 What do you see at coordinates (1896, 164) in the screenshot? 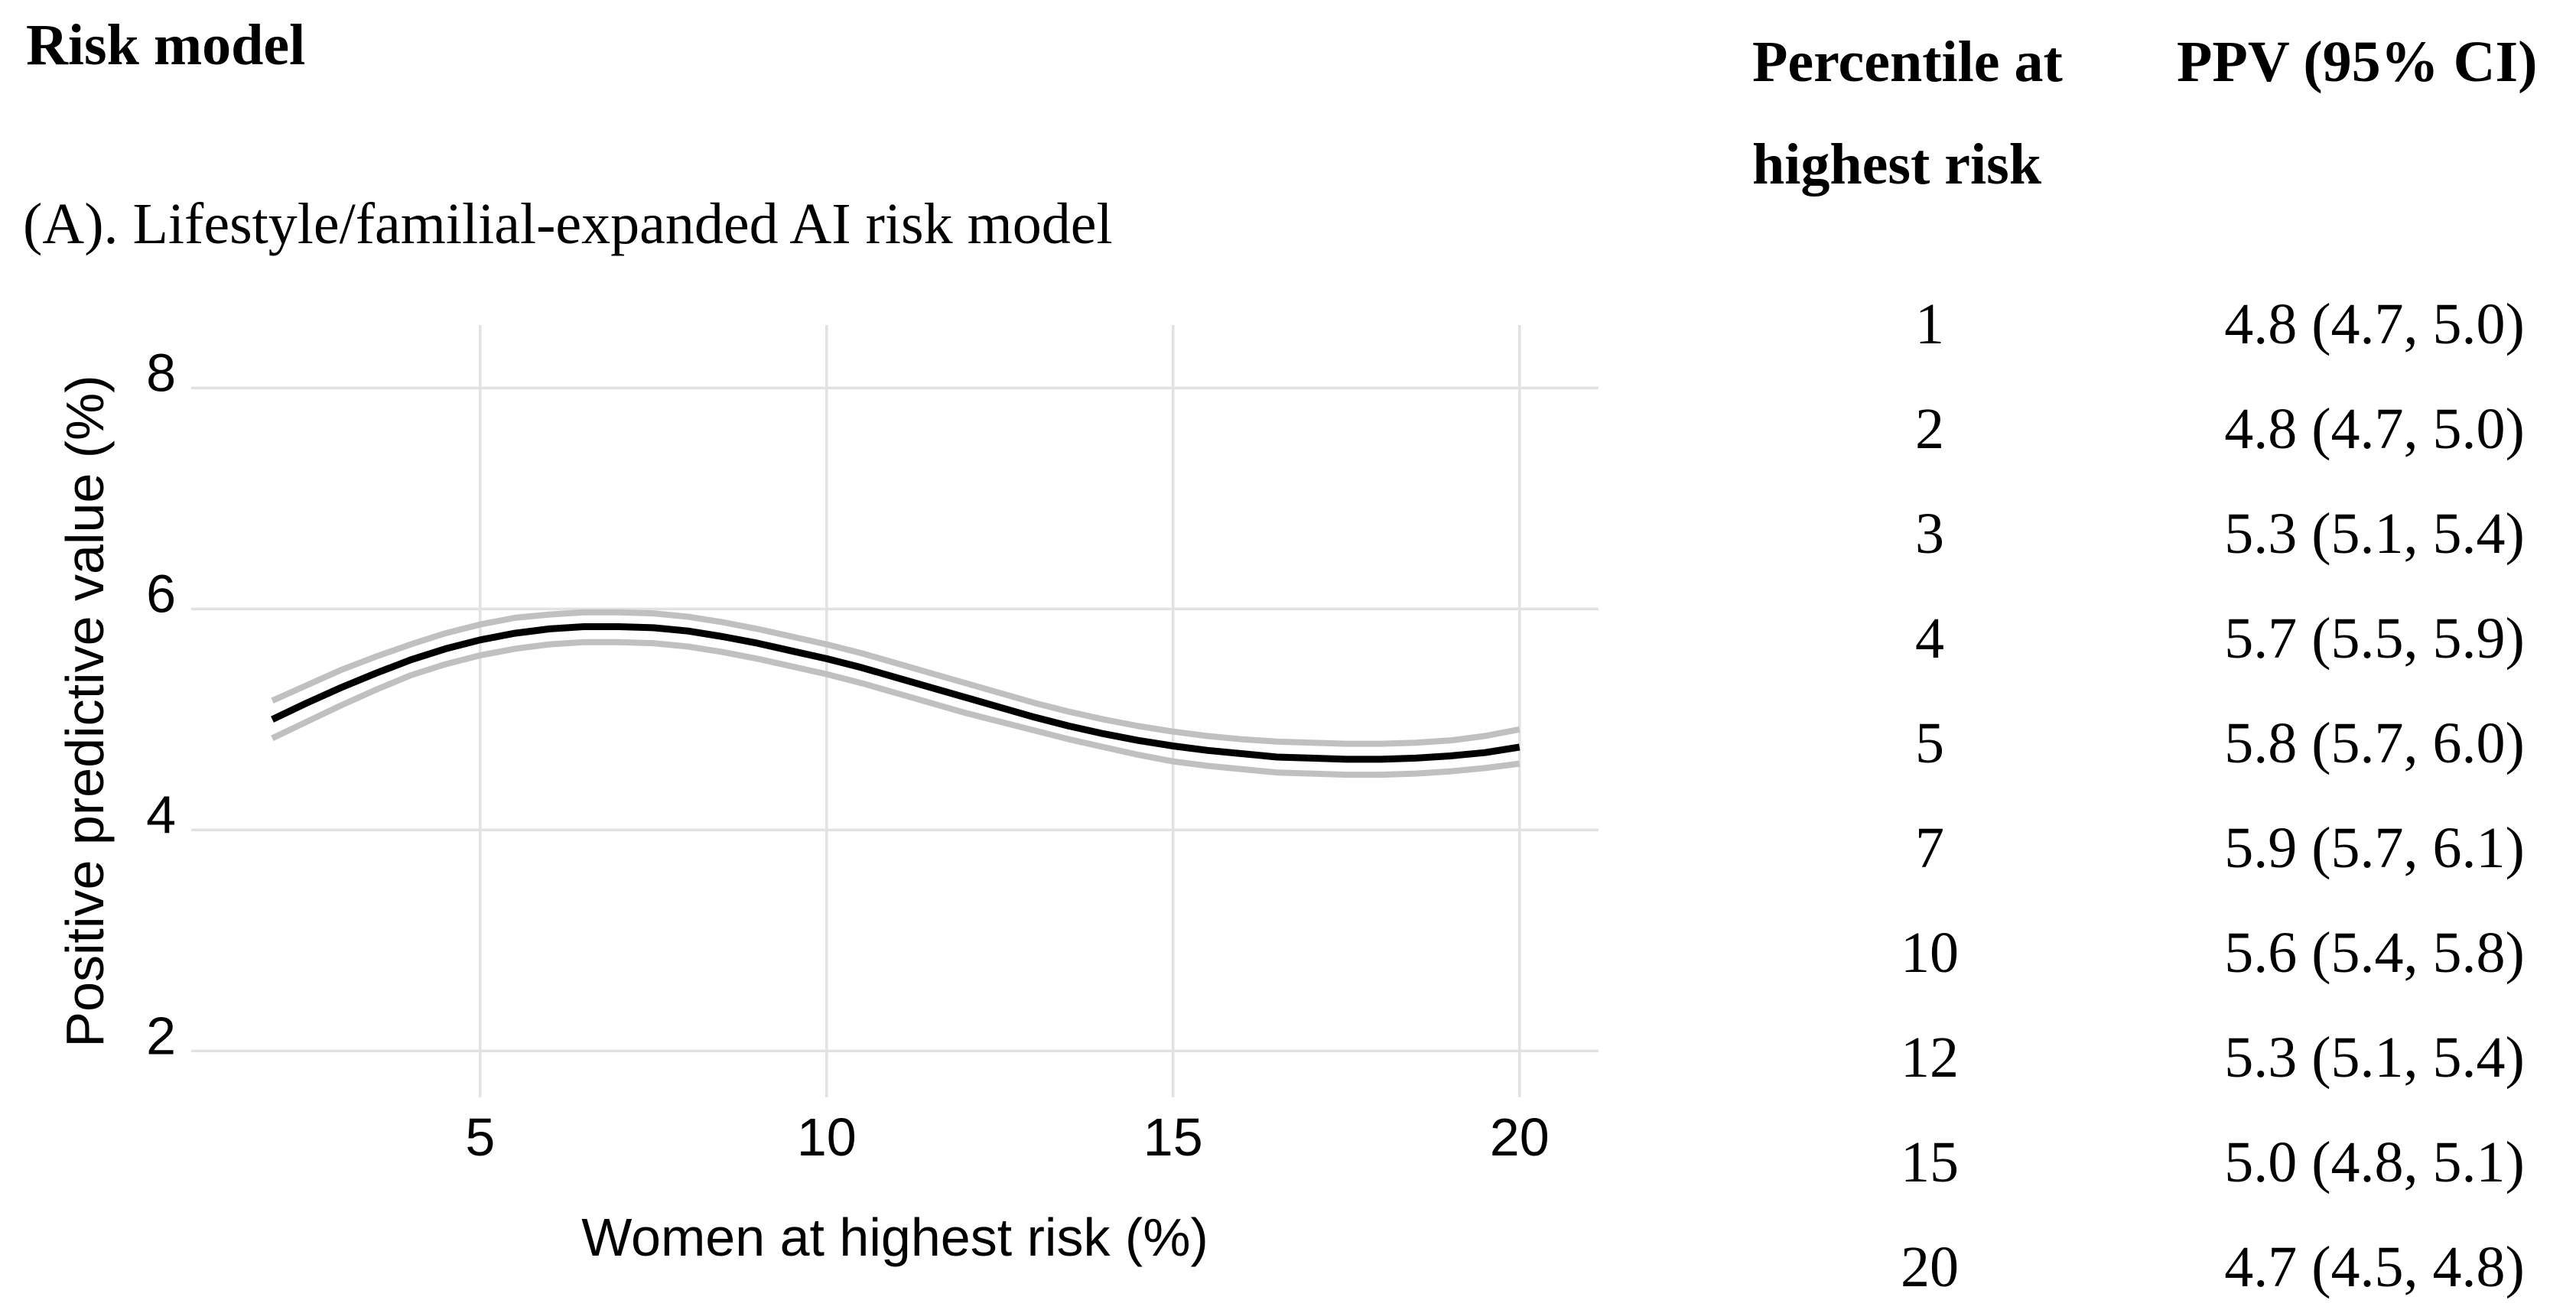
I see `table-header-percentile-line2: highest risk` at bounding box center [1896, 164].